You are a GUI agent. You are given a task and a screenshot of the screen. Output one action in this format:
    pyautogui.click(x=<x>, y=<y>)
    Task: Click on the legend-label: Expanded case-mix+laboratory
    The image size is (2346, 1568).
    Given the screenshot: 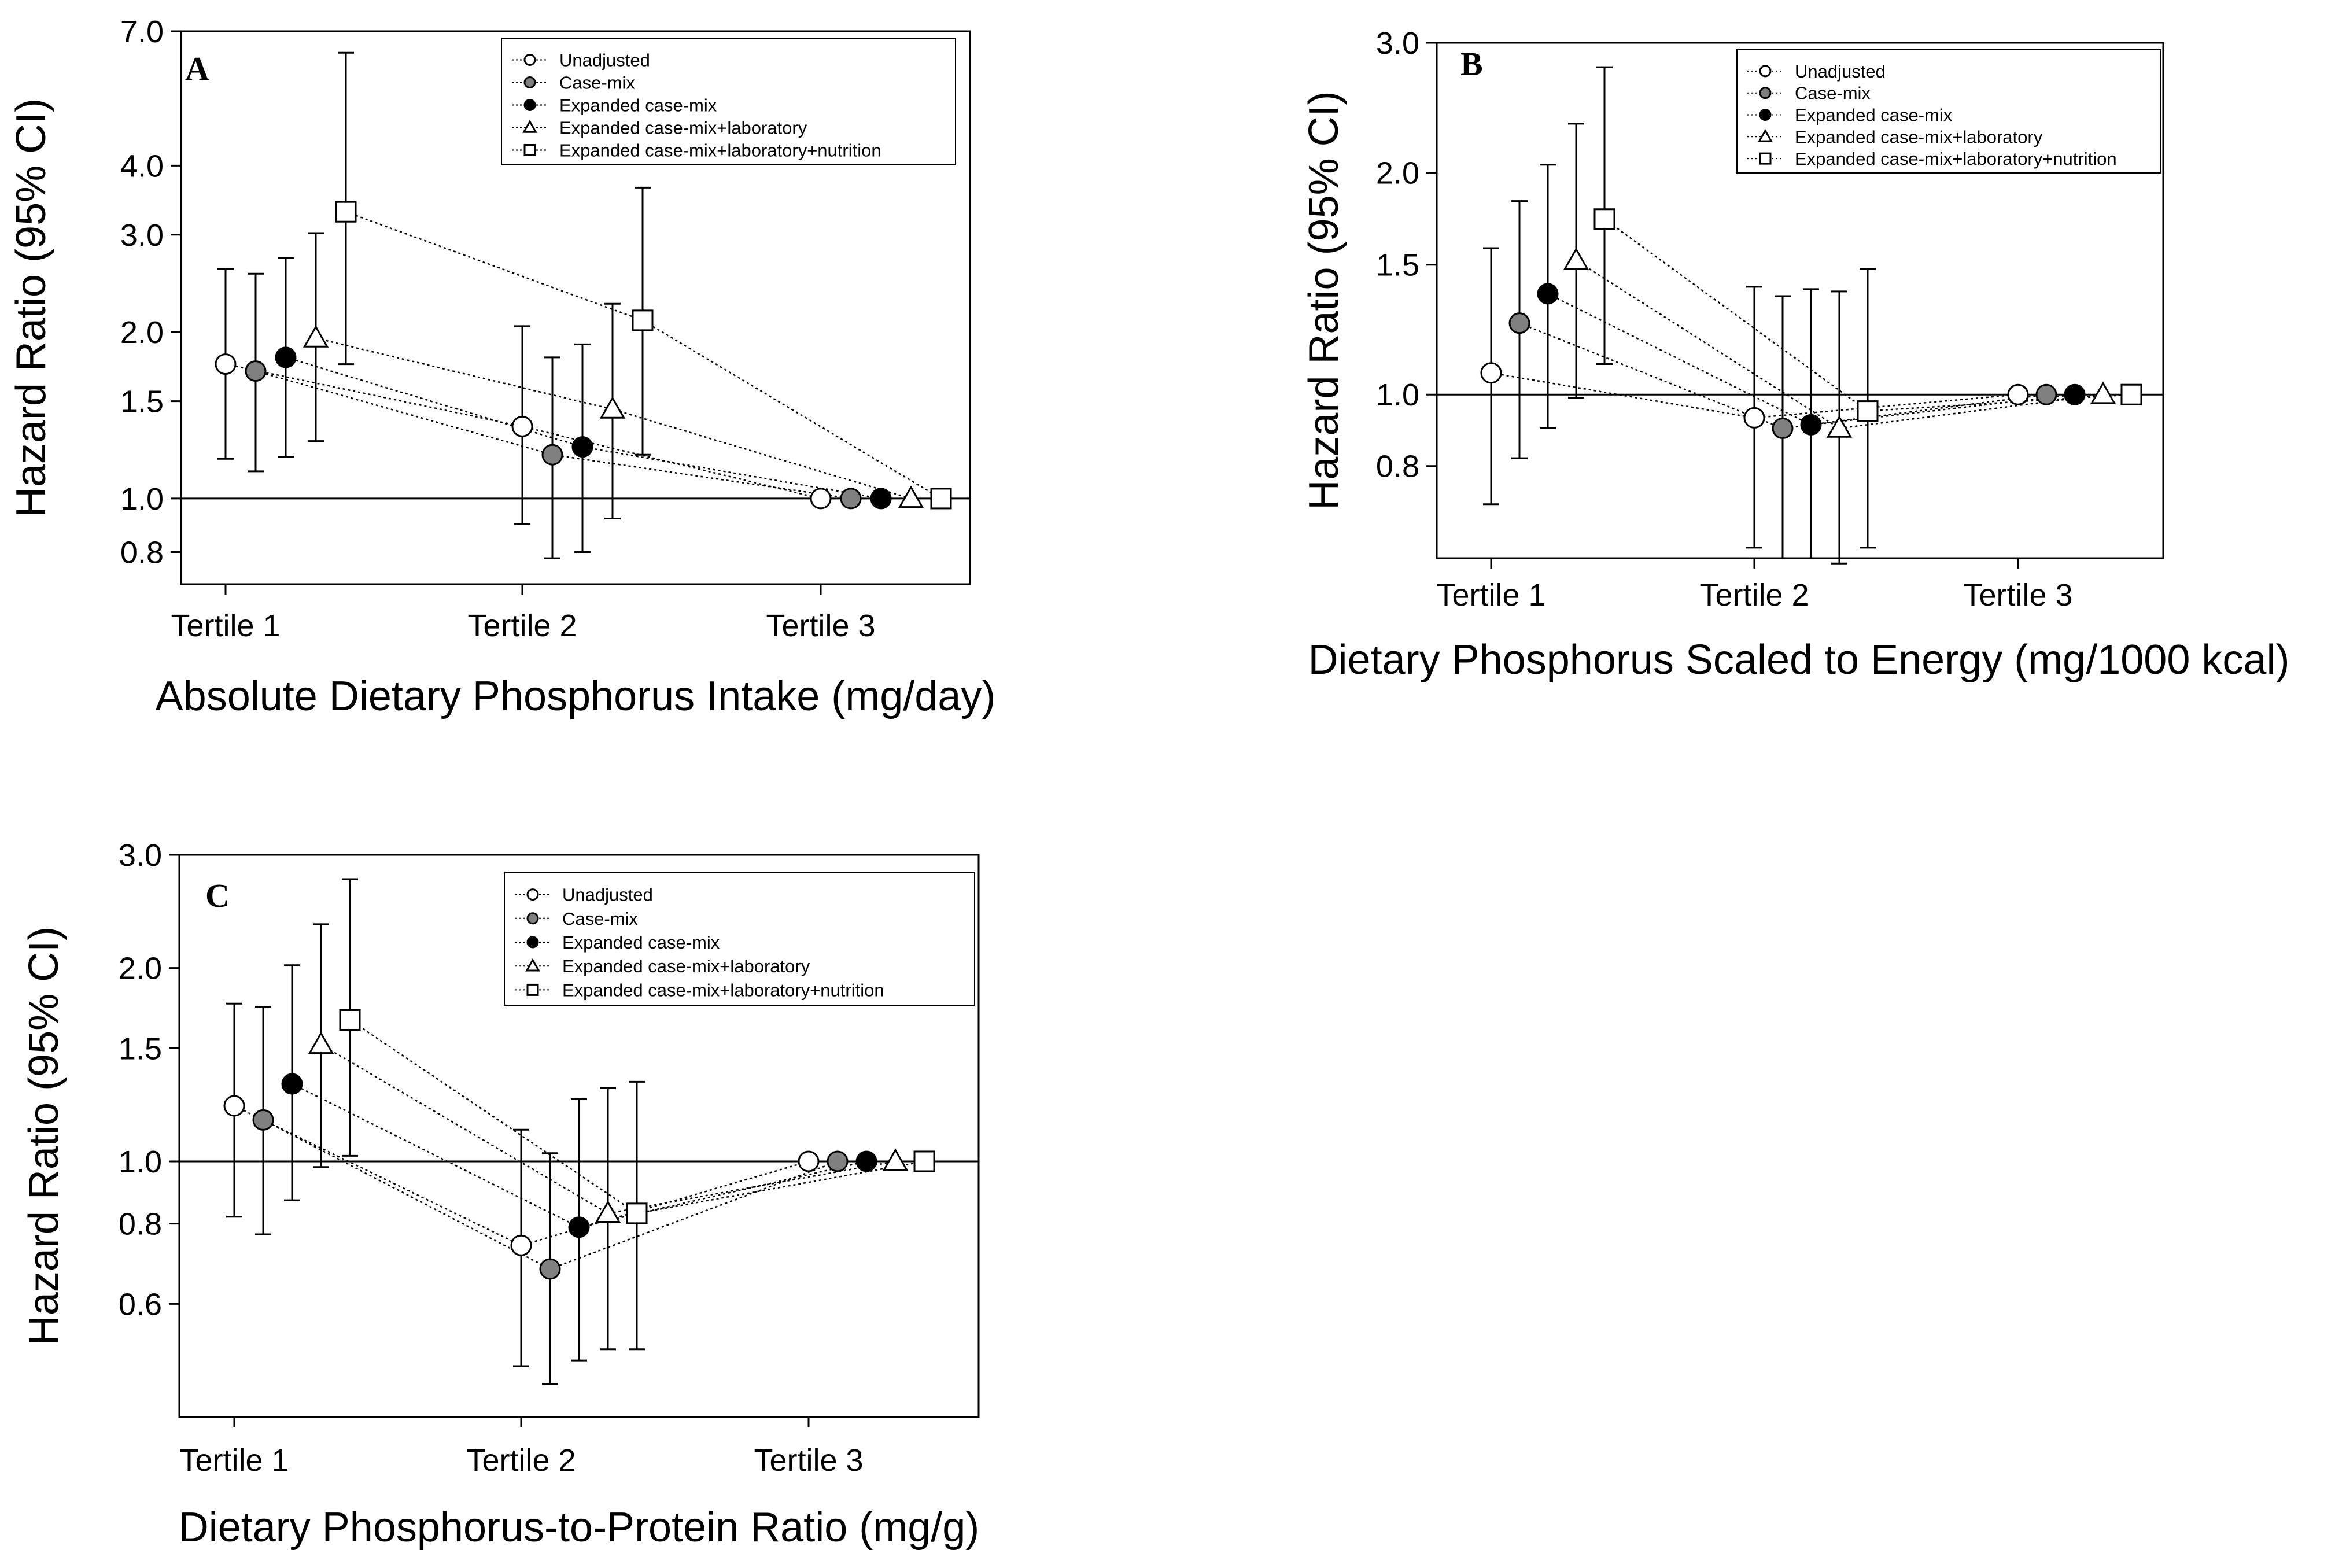 What is the action you would take?
    pyautogui.click(x=1919, y=137)
    